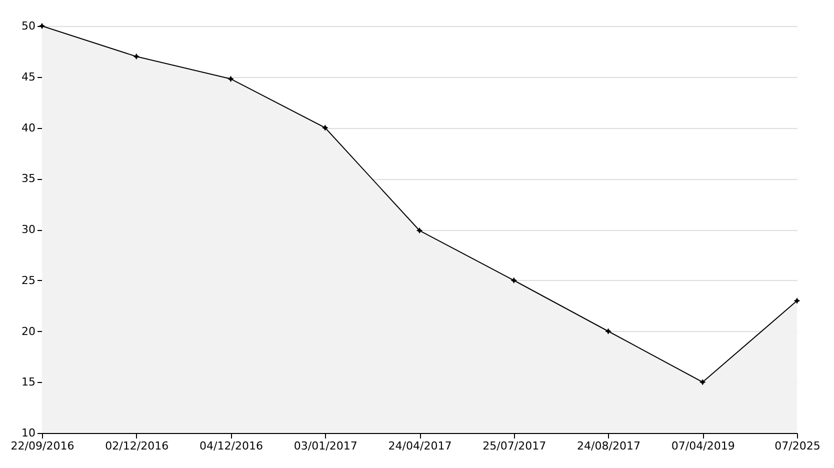 The width and height of the screenshot is (834, 468). What do you see at coordinates (29, 229) in the screenshot?
I see `y-tick-label: 30` at bounding box center [29, 229].